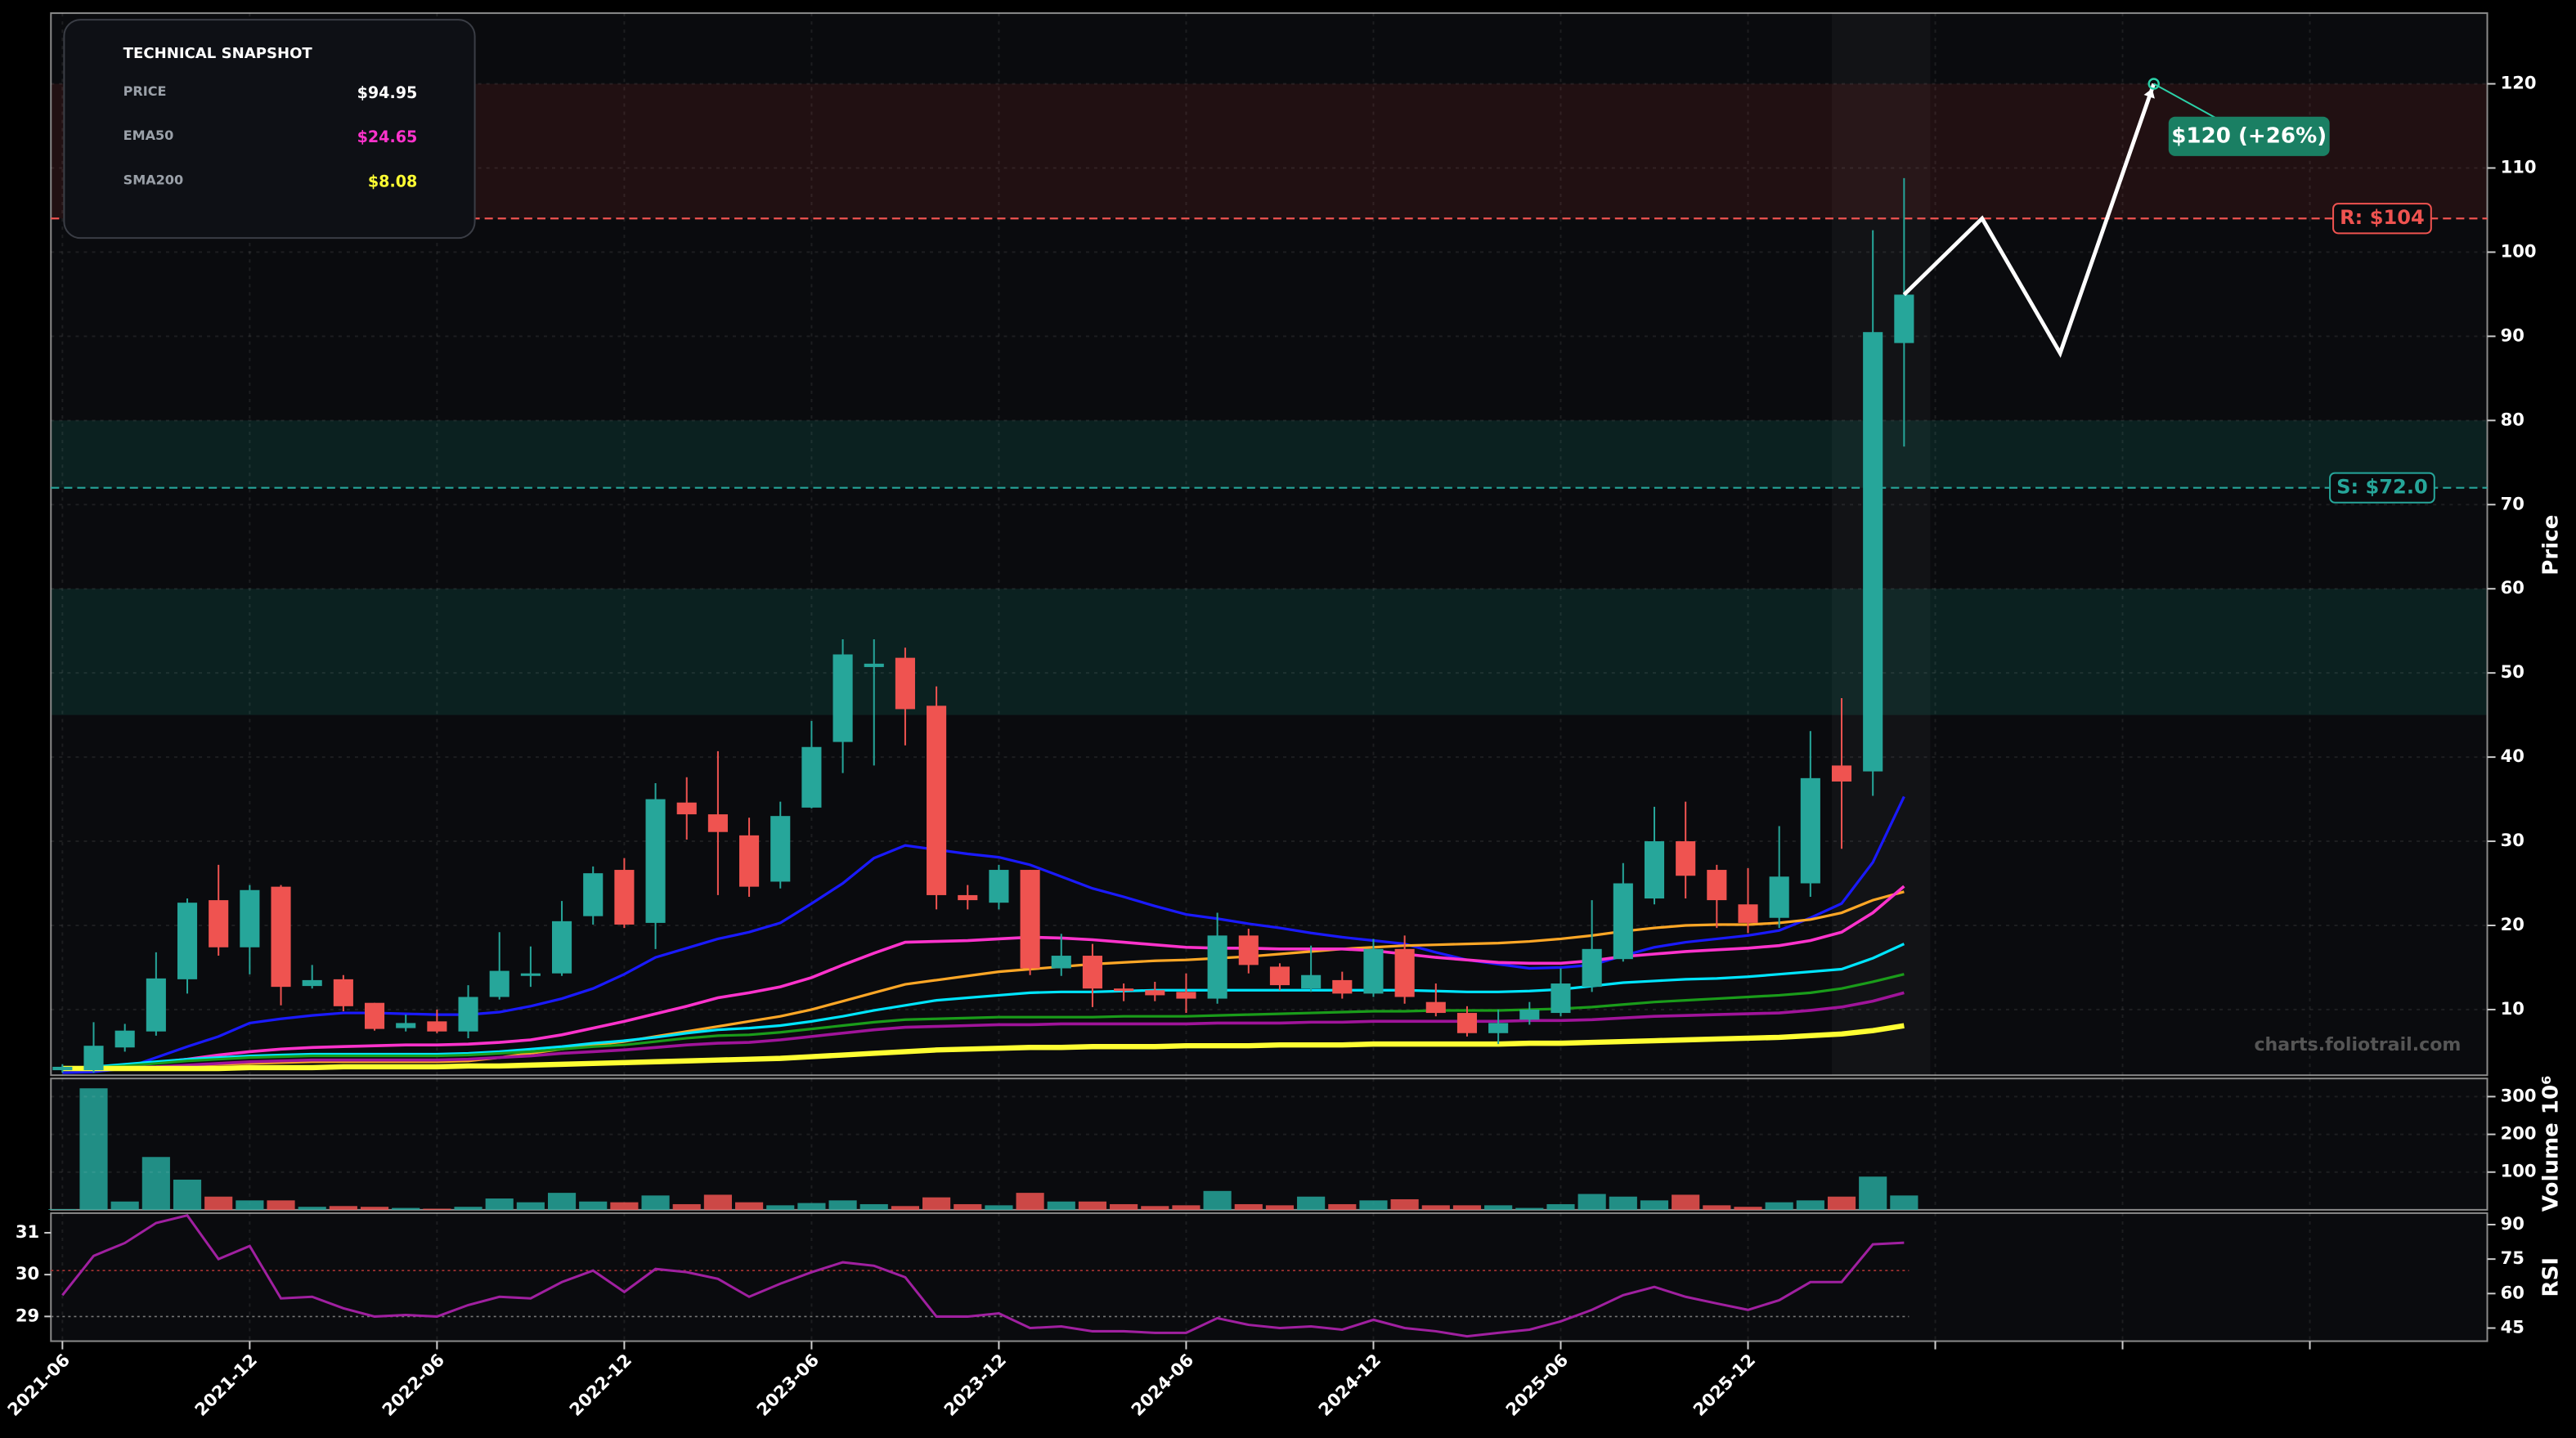 The width and height of the screenshot is (2576, 1438). What do you see at coordinates (2149, 93) in the screenshot?
I see `forecast-arrowhead` at bounding box center [2149, 93].